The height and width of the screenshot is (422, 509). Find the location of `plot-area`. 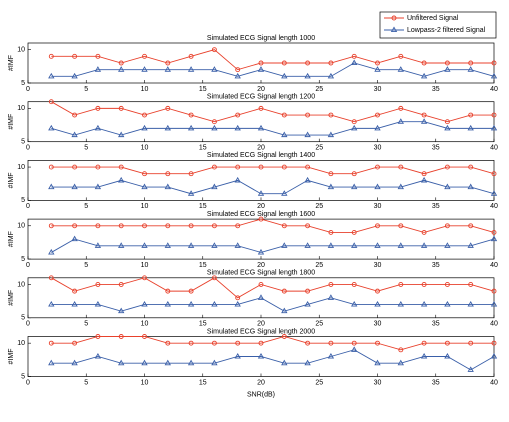

plot-area is located at coordinates (261, 239).